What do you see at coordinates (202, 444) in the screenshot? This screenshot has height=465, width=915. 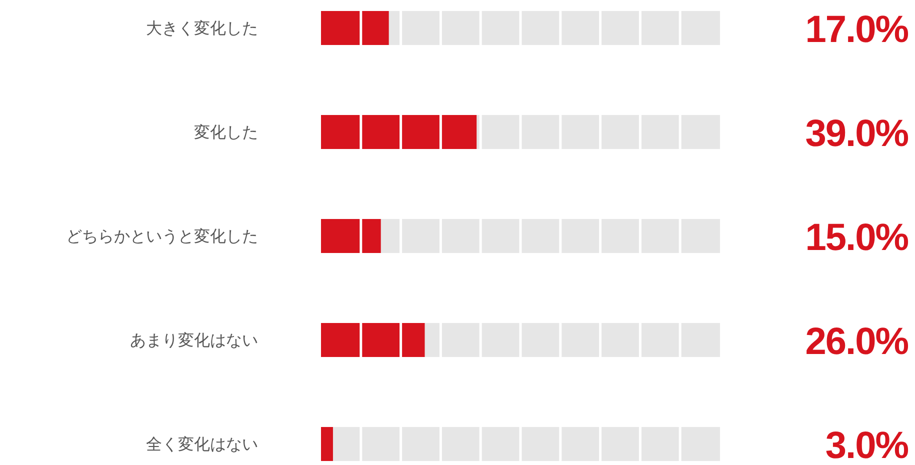 I see `y-tick-label: 全く変化はない` at bounding box center [202, 444].